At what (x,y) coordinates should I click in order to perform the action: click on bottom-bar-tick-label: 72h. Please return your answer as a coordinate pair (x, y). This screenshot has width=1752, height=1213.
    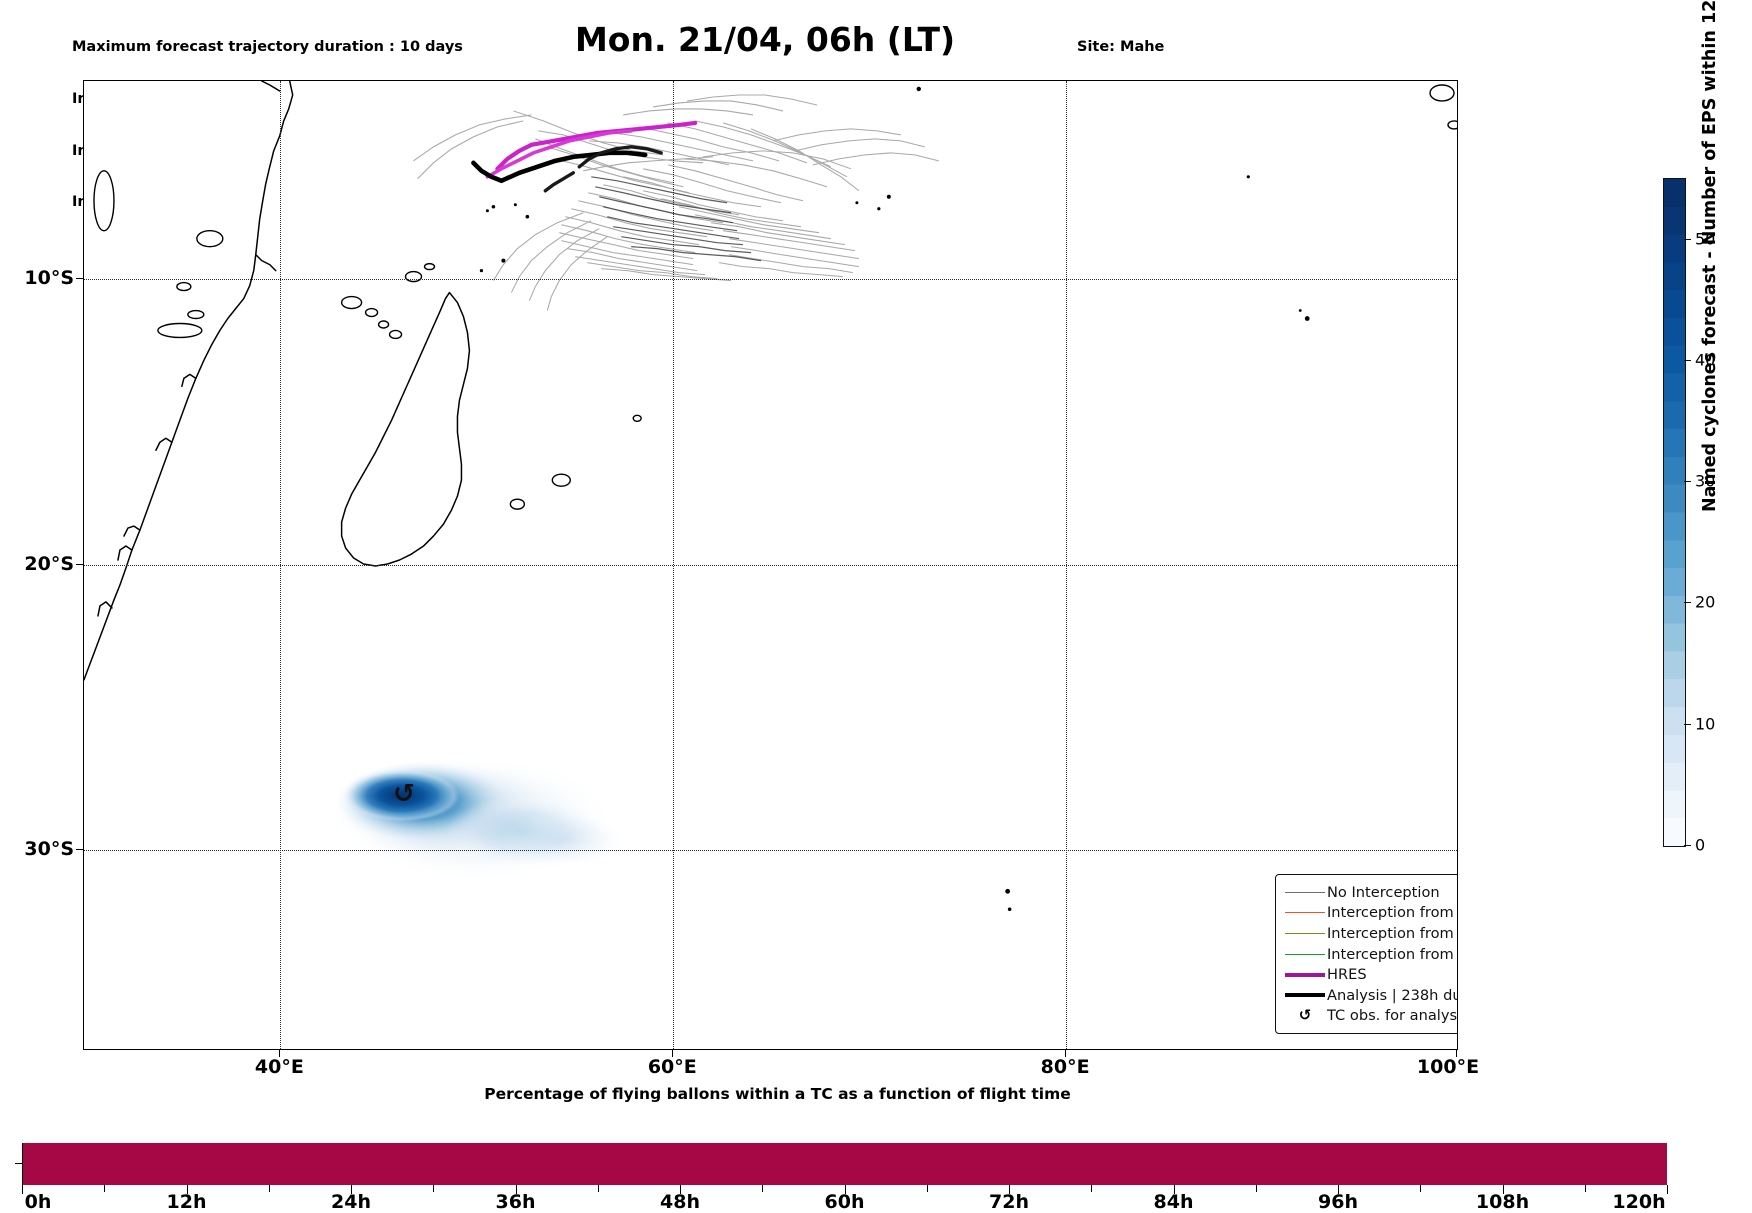
    Looking at the image, I should click on (1009, 1202).